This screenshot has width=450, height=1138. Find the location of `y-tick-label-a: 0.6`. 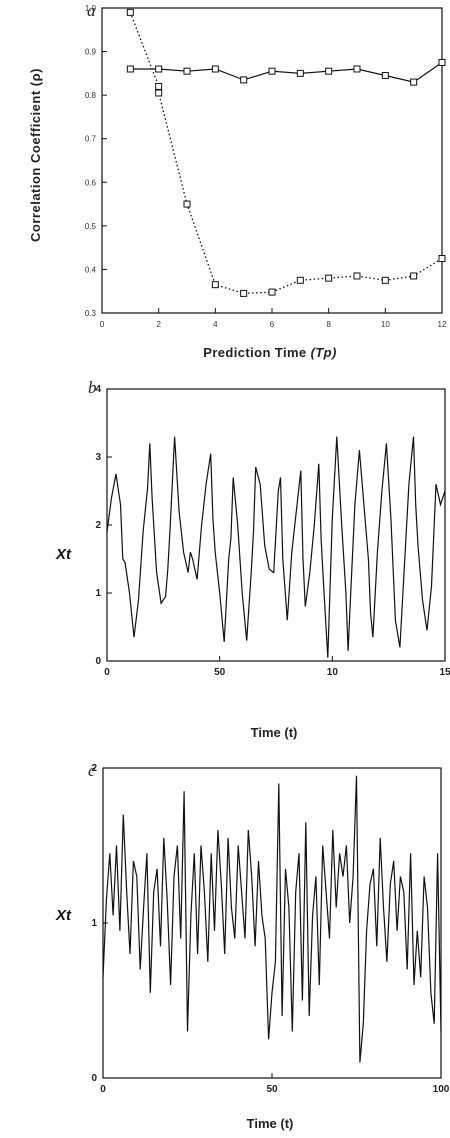

y-tick-label-a: 0.6 is located at coordinates (91, 182).